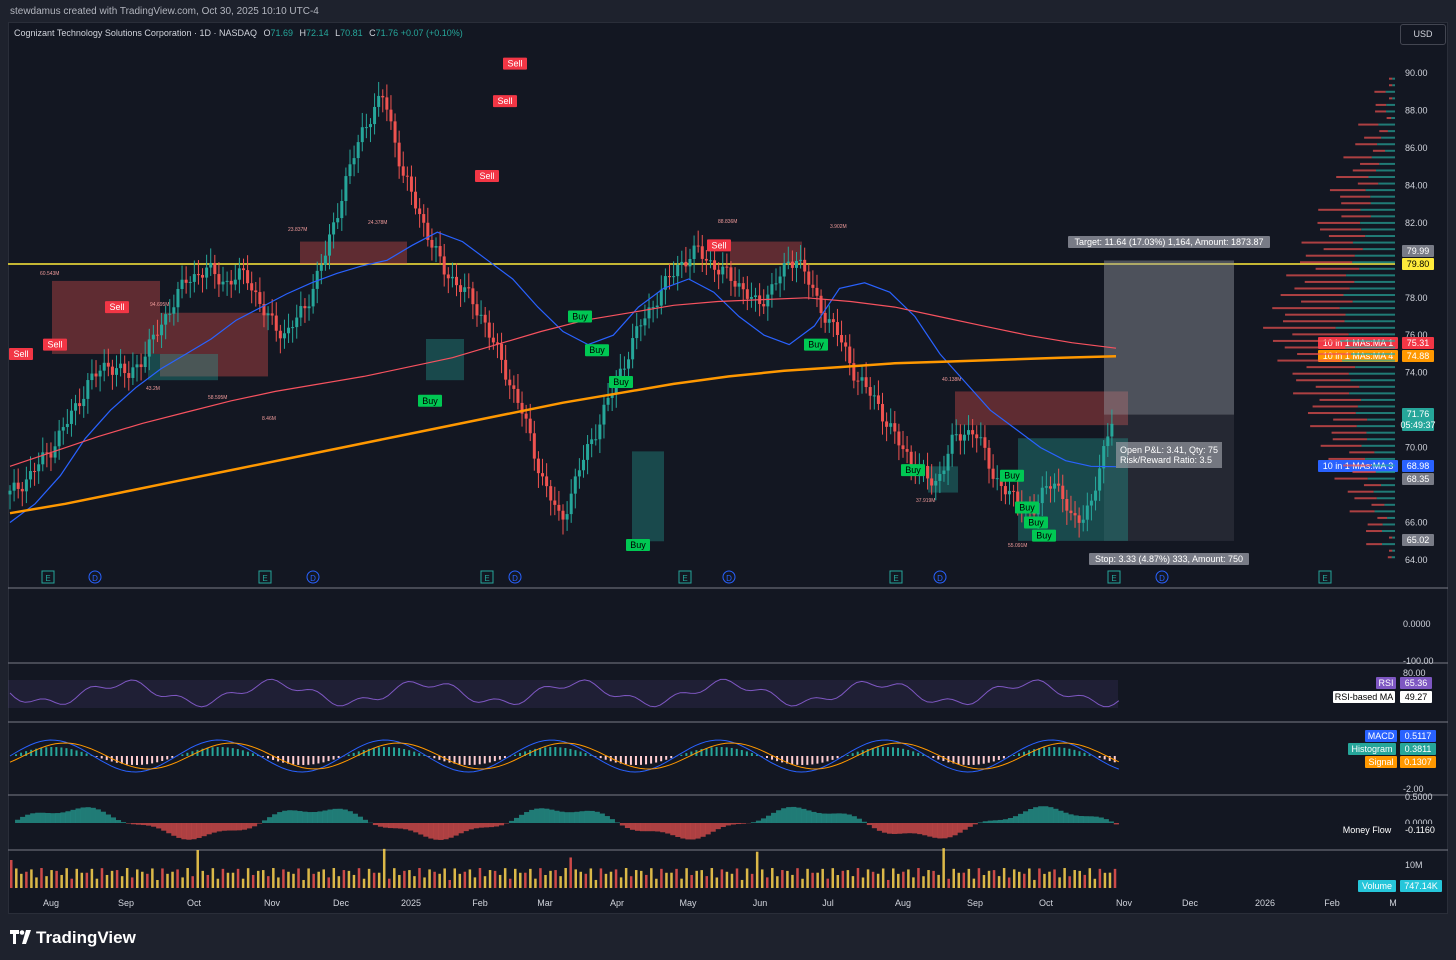 This screenshot has width=1456, height=960. Describe the element at coordinates (816, 345) in the screenshot. I see `buy-signal-label: Buy` at that location.